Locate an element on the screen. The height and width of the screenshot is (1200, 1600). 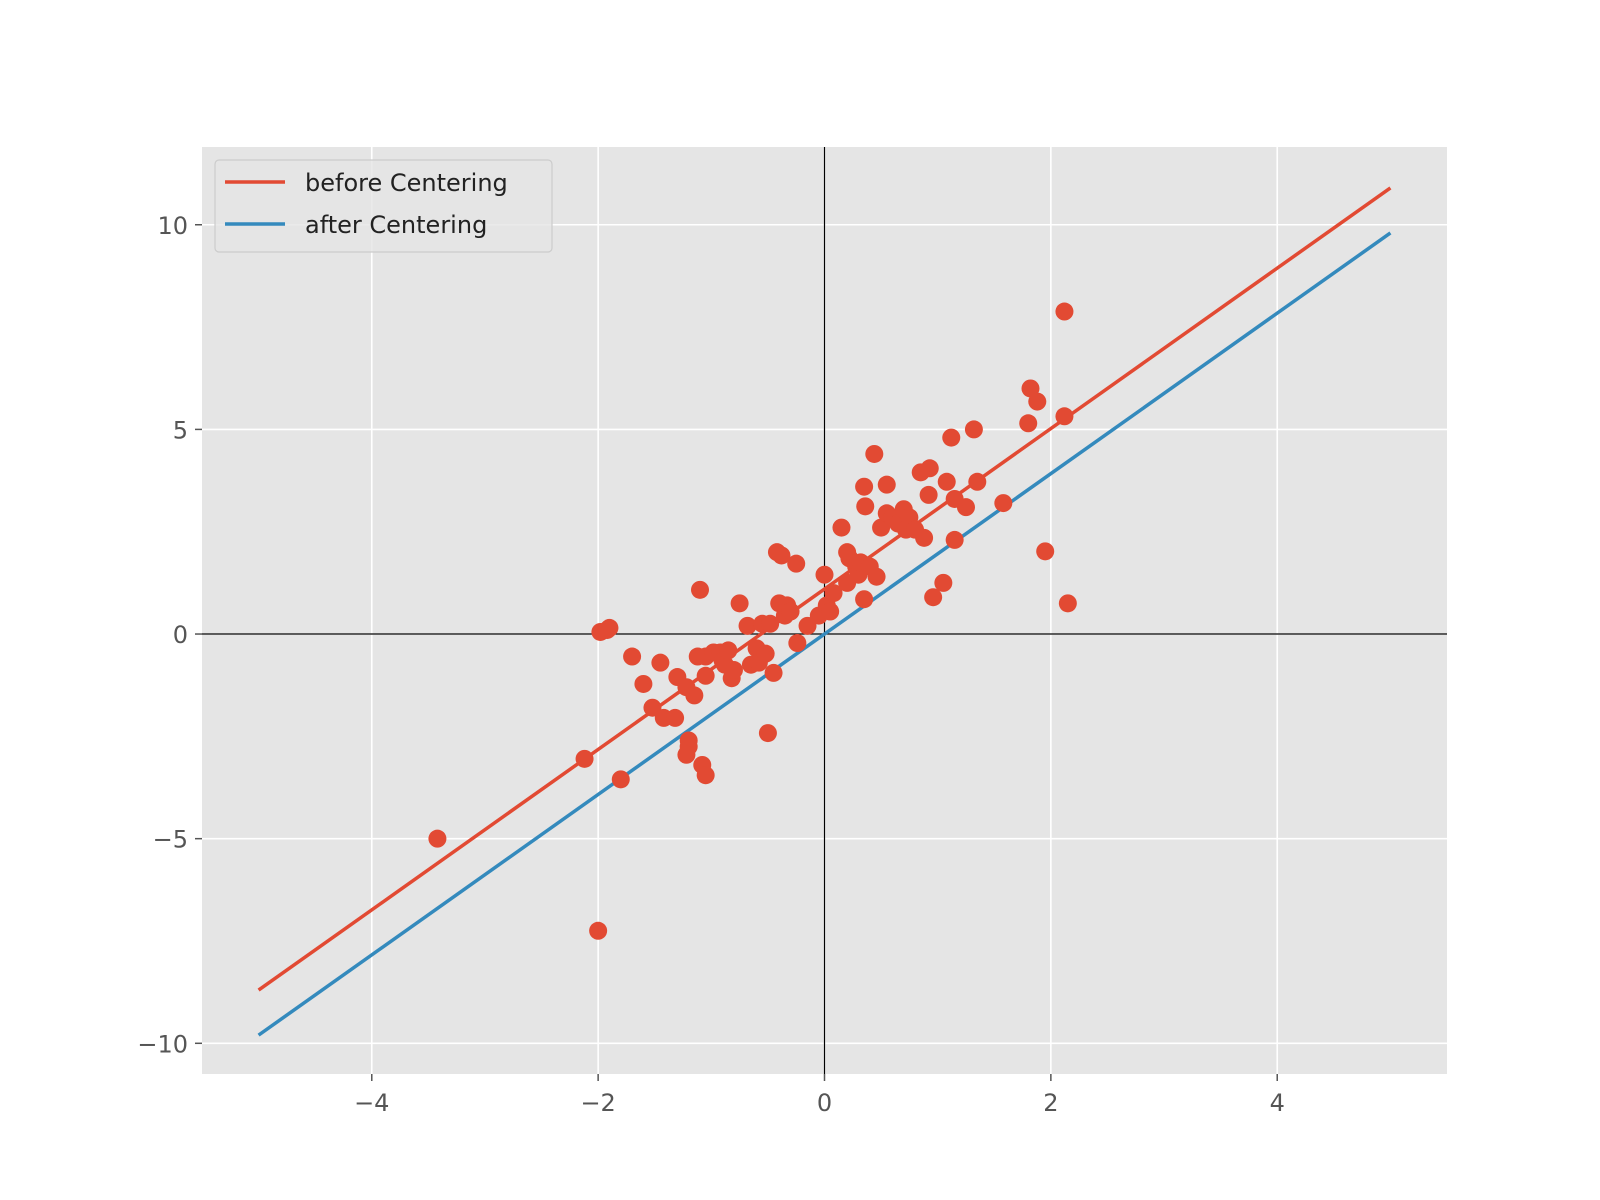
legend-box is located at coordinates (383, 206).